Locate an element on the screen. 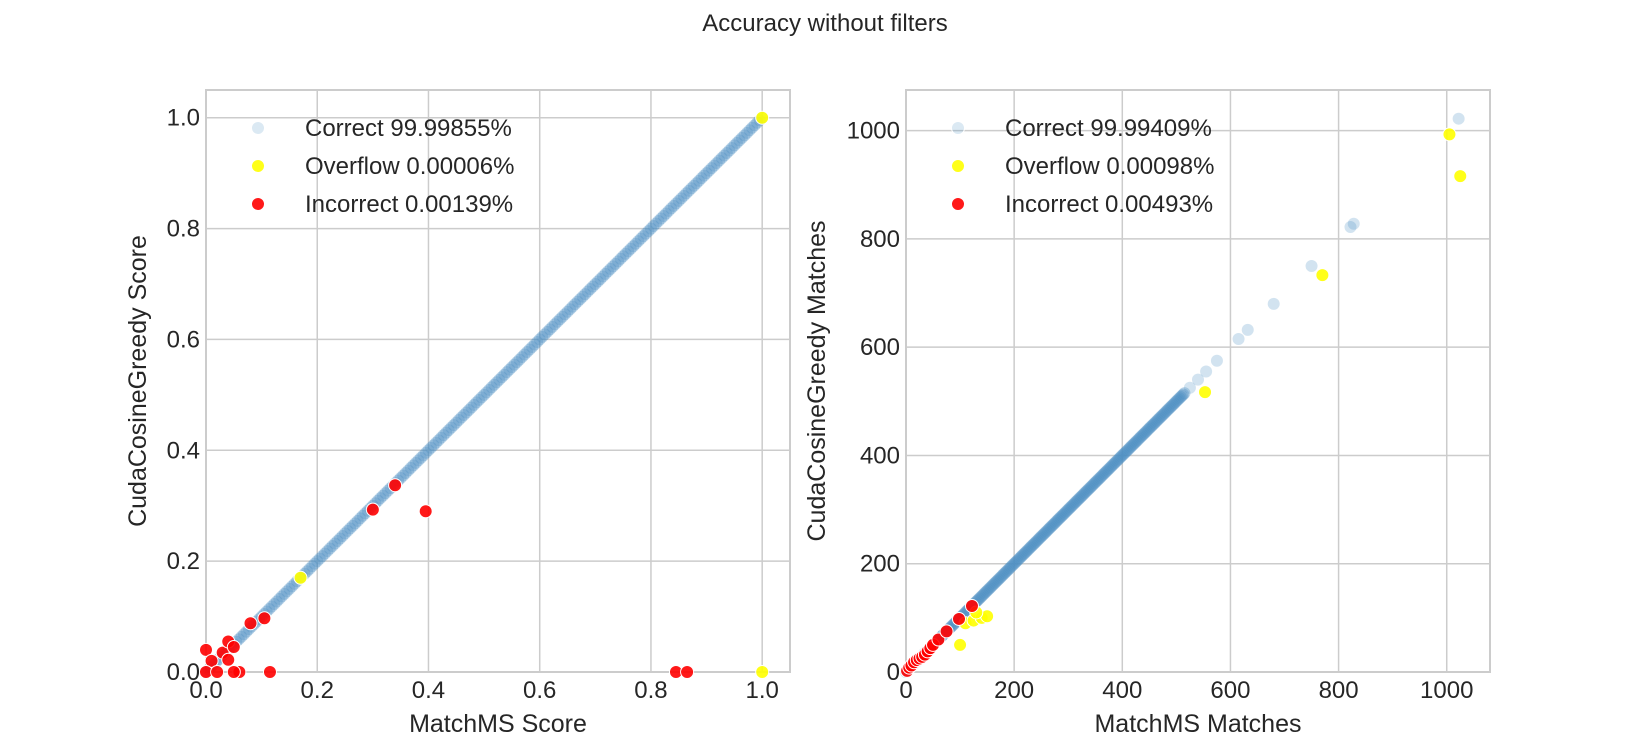 The height and width of the screenshot is (750, 1650). overflow-point is located at coordinates (762, 117).